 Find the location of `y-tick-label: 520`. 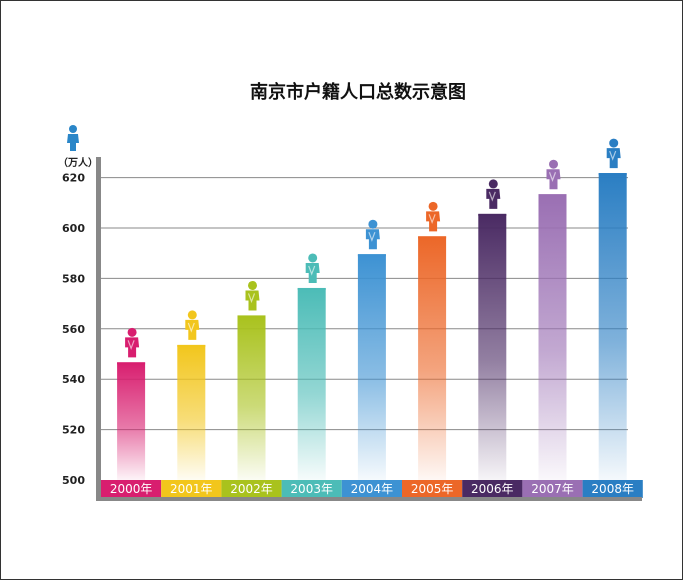

y-tick-label: 520 is located at coordinates (73, 430).